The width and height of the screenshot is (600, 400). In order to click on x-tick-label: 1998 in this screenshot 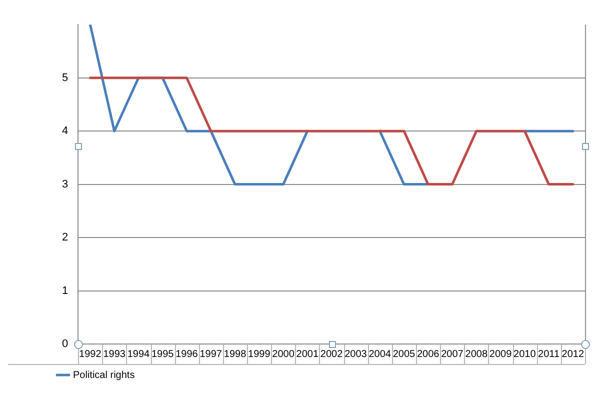, I will do `click(235, 354)`.